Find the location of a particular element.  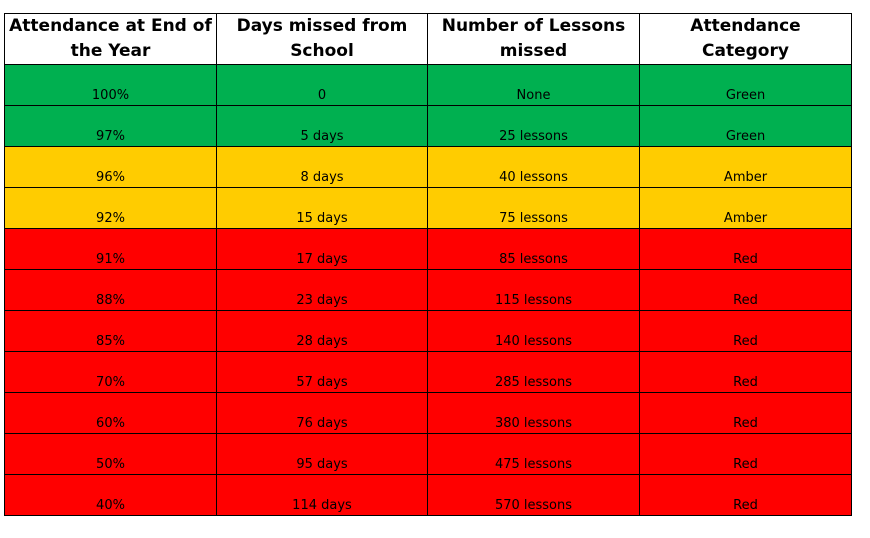

table-row: 85% 28 days 140 lessons Red is located at coordinates (428, 331).